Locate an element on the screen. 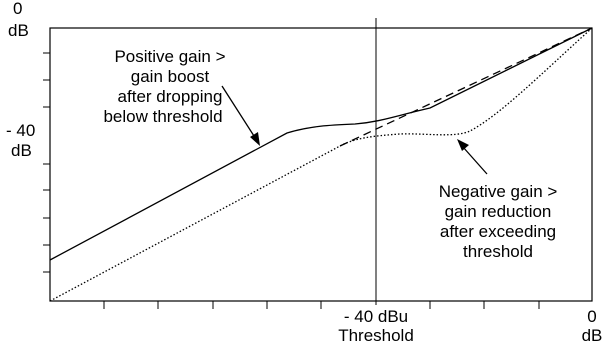  negative-annotation-line: threshold is located at coordinates (498, 251).